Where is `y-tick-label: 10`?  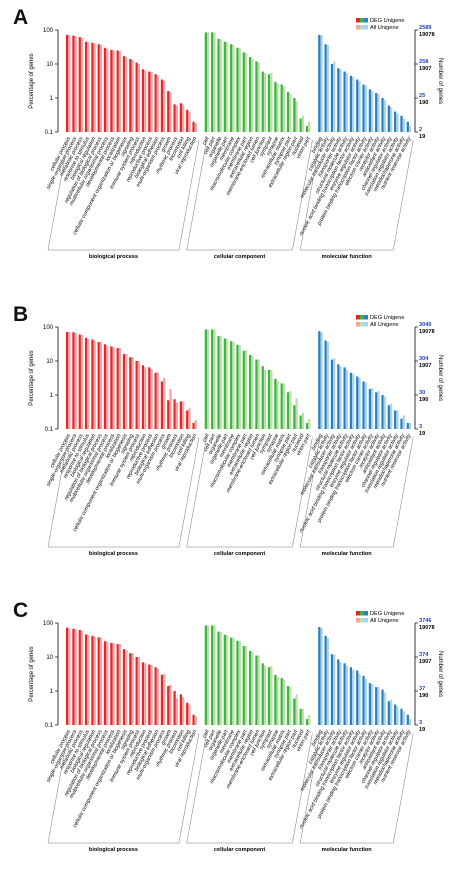
y-tick-label: 10 is located at coordinates (49, 362).